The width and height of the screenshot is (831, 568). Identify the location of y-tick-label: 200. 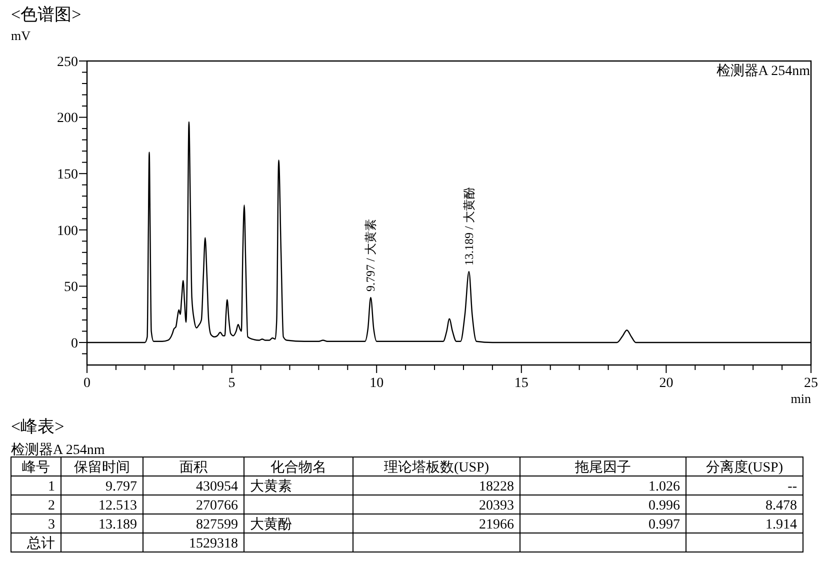
(67, 118).